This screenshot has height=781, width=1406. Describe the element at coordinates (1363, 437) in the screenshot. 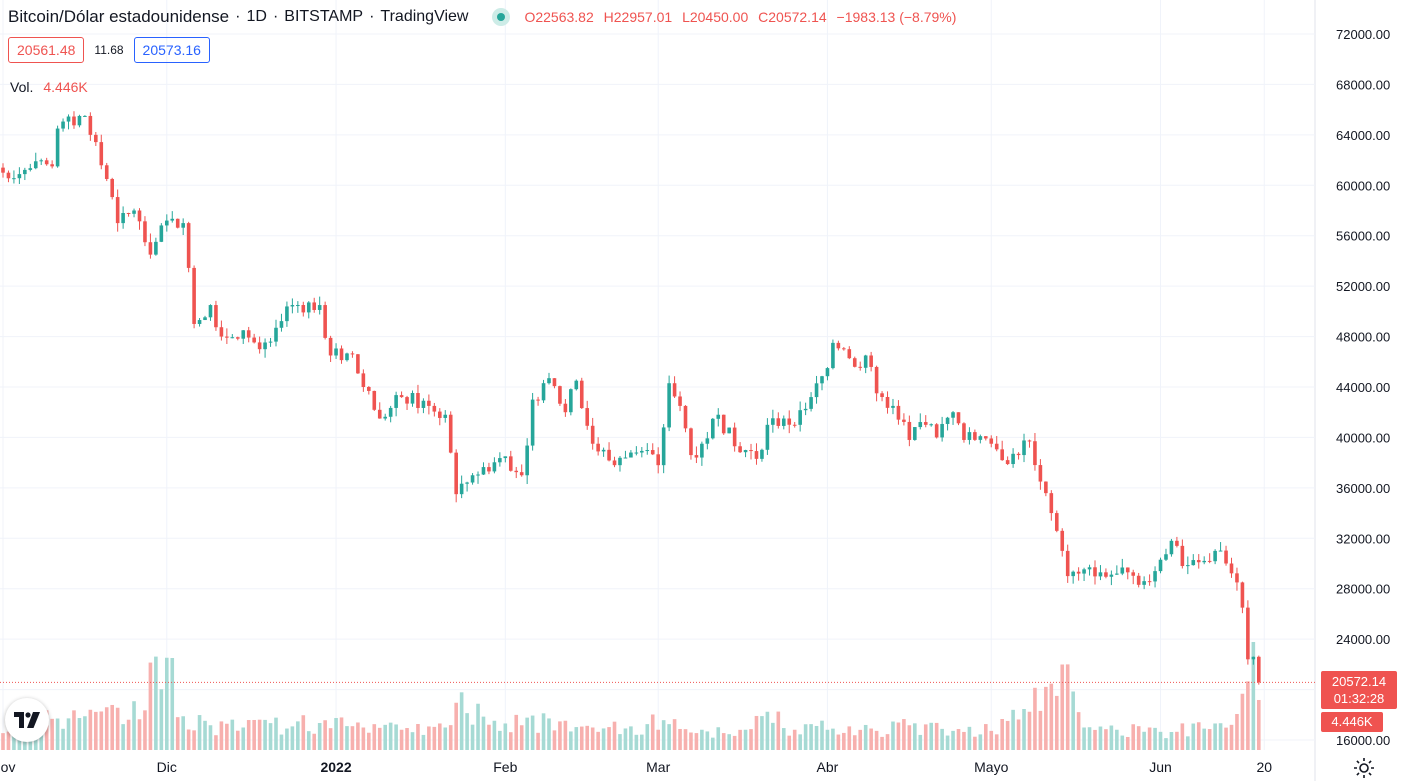

I see `price-tick-label: 40000.00` at that location.